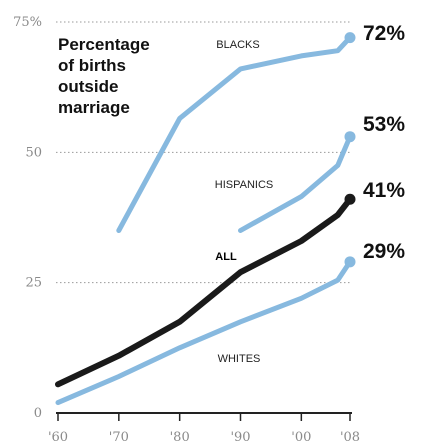  What do you see at coordinates (94, 107) in the screenshot?
I see `chart-title-line-4: marriage` at bounding box center [94, 107].